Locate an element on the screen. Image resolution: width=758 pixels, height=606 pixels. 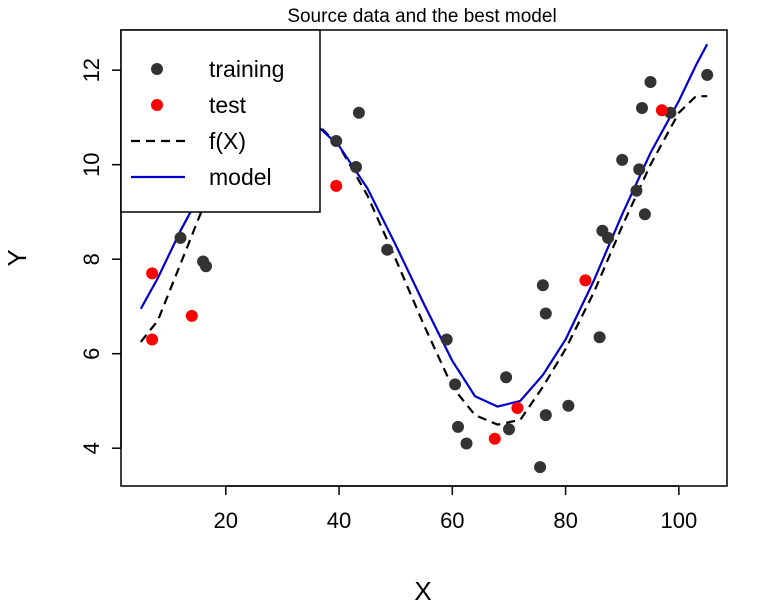
x-tick-label: 100 is located at coordinates (679, 520).